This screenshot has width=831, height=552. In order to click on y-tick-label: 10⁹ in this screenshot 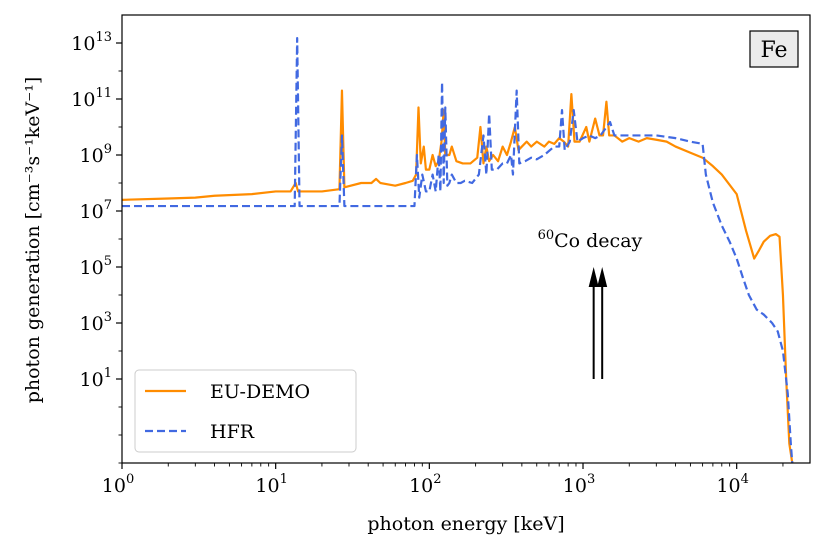, I will do `click(96, 154)`.